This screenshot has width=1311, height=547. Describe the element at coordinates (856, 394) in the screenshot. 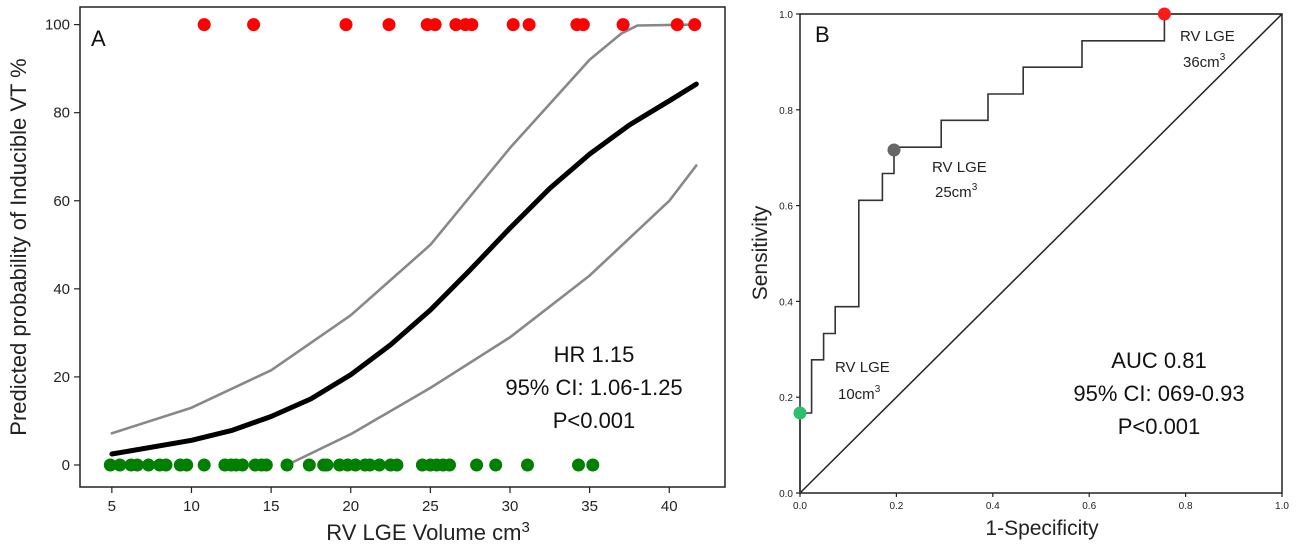

I see `marker-label-10-text: 10cm` at that location.